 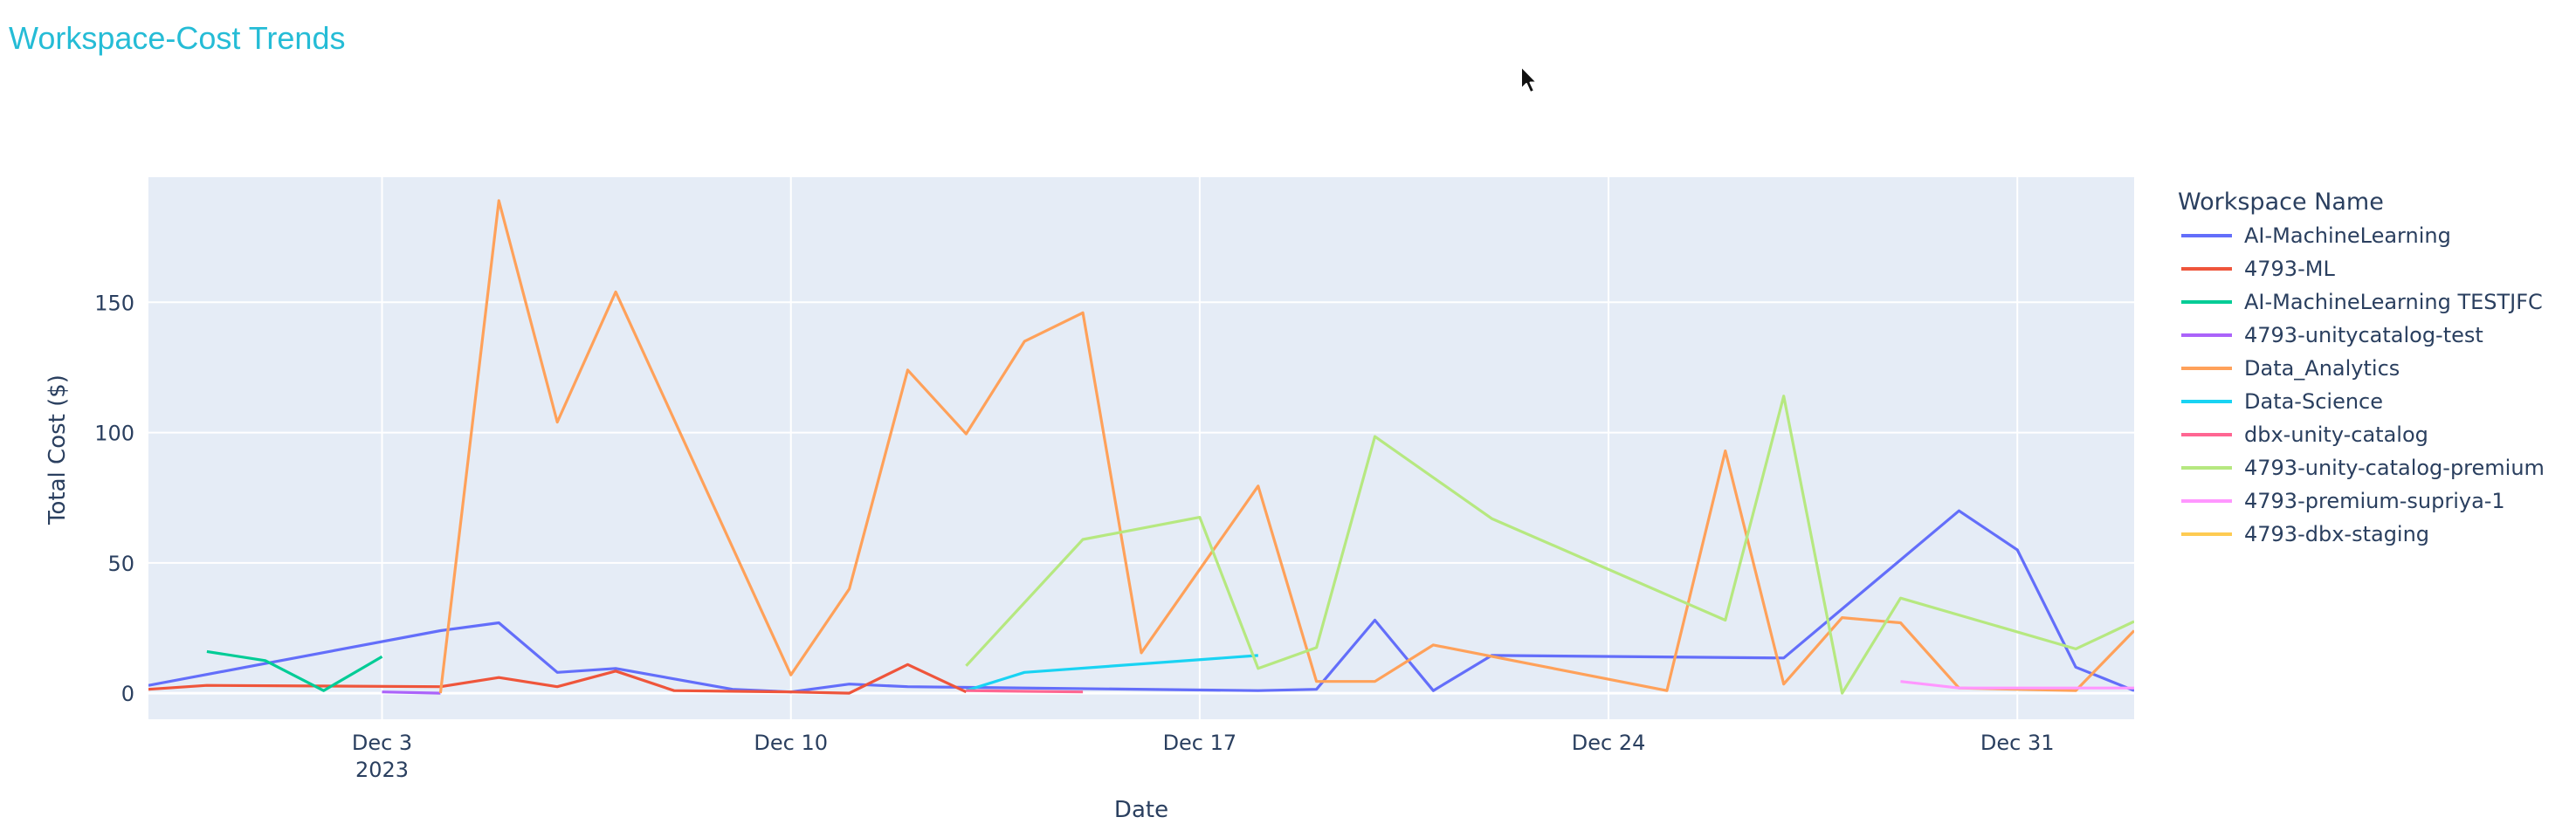 What do you see at coordinates (177, 38) in the screenshot?
I see `chart-title: Workspace-Cost Trends` at bounding box center [177, 38].